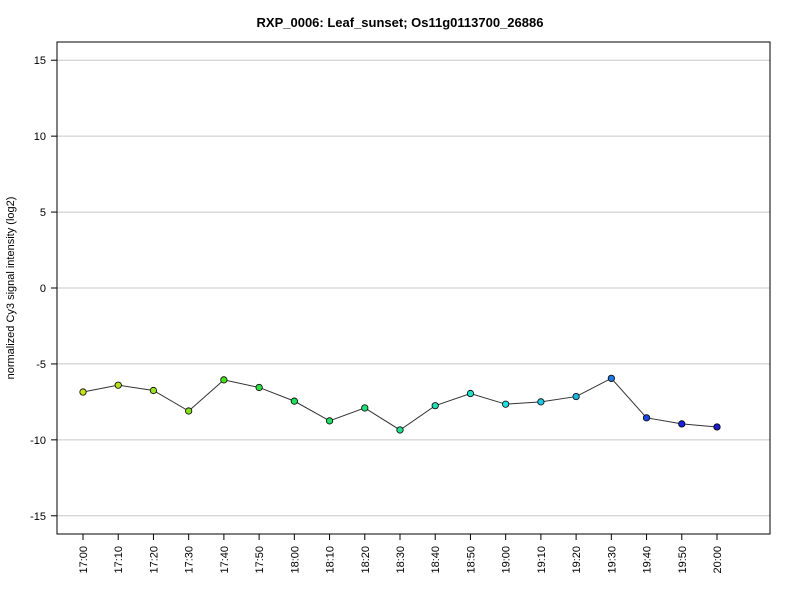  What do you see at coordinates (366, 560) in the screenshot?
I see `x-tick-label: 18:20` at bounding box center [366, 560].